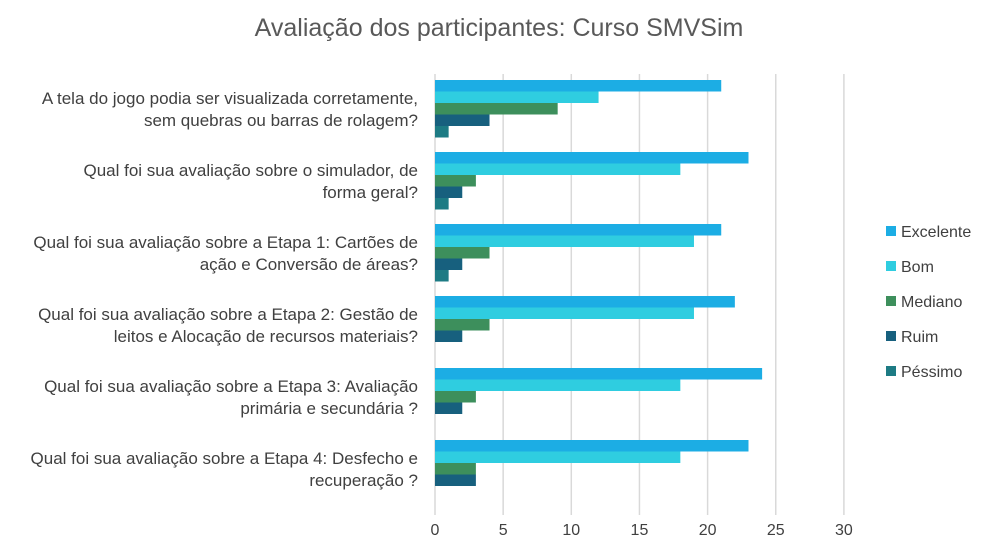 The width and height of the screenshot is (998, 553). I want to click on x-tick-labels: 0 5 10 15 20 25 30, so click(642, 530).